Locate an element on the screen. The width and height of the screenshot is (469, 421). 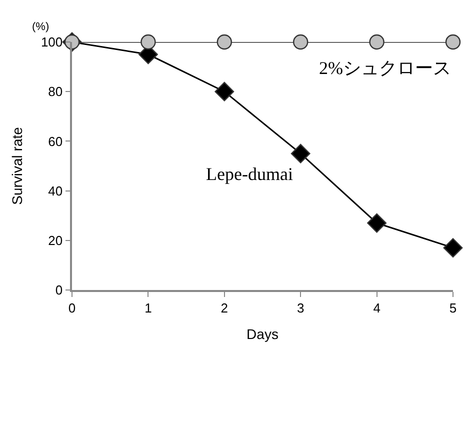
x-tick-label: 5 is located at coordinates (453, 308).